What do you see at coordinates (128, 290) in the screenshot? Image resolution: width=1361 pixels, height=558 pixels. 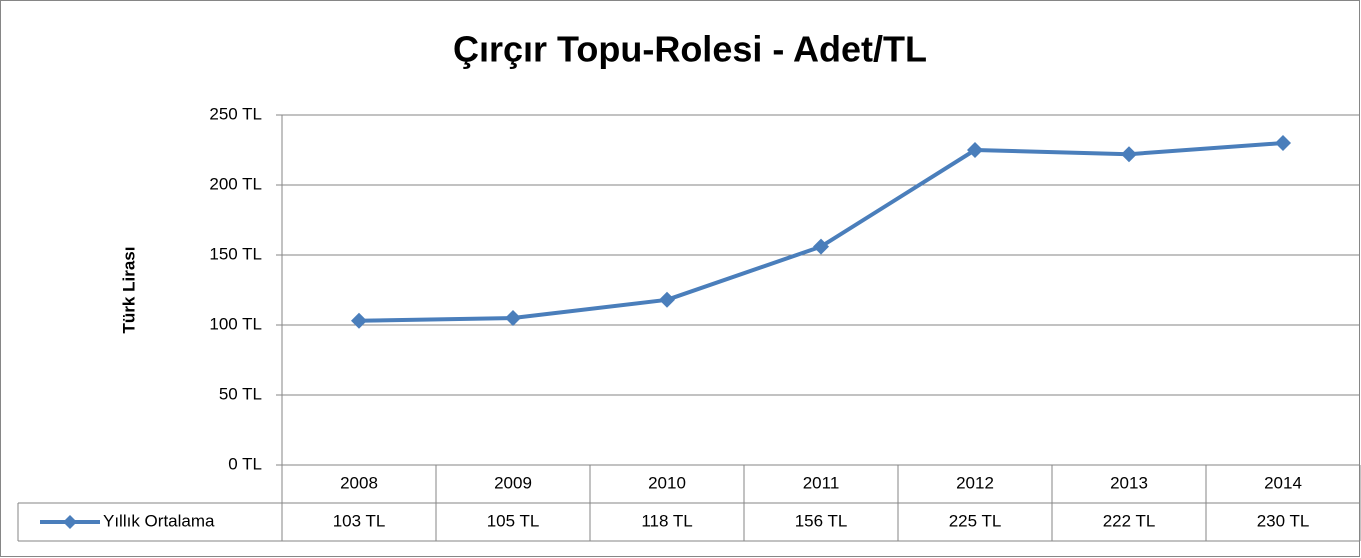 I see `y-axis-label: Türk Lirası` at bounding box center [128, 290].